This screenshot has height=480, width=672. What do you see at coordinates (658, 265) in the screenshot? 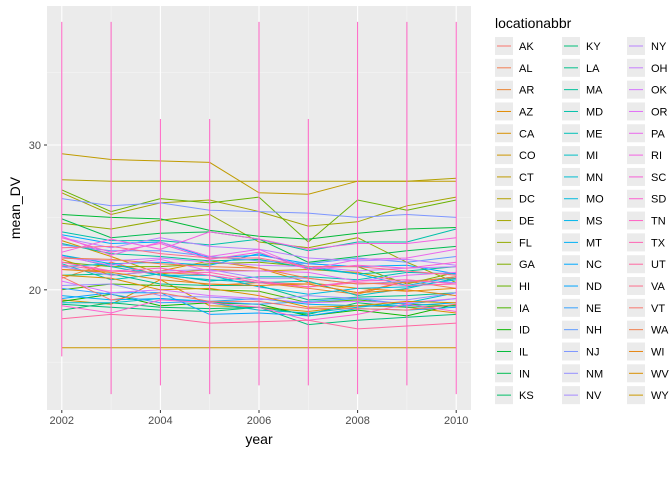
I see `legend-label-ut: UT` at bounding box center [658, 265].